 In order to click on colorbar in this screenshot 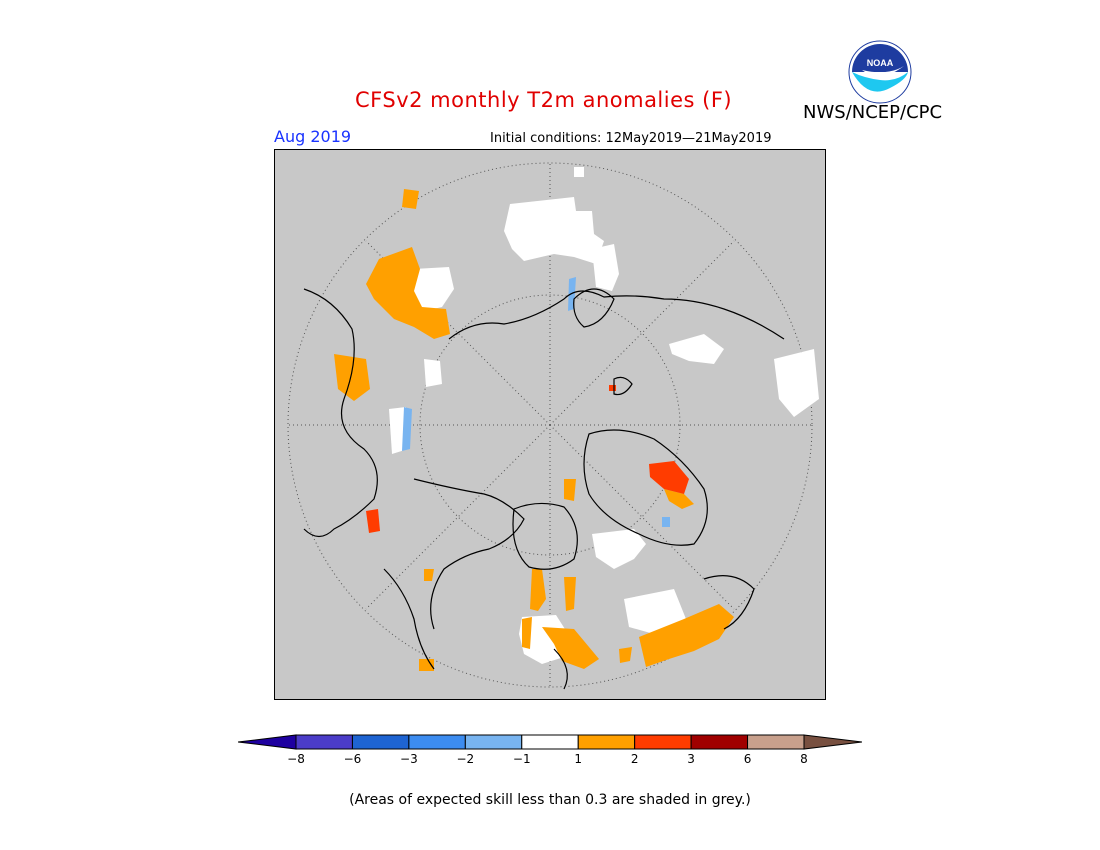, I will do `click(550, 742)`.